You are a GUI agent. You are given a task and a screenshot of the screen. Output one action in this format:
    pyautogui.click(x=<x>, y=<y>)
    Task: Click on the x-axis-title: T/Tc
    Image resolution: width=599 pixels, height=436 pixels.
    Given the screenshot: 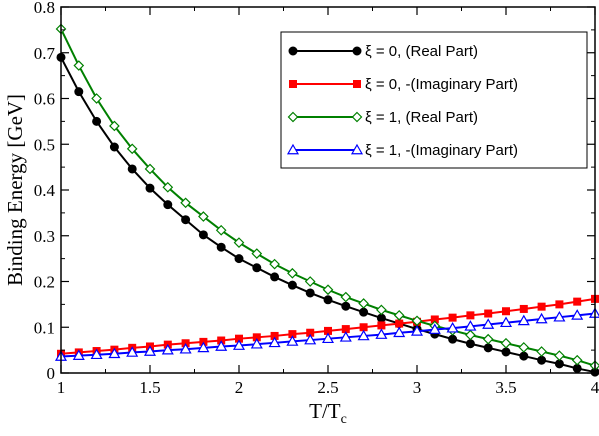 What is the action you would take?
    pyautogui.click(x=328, y=413)
    